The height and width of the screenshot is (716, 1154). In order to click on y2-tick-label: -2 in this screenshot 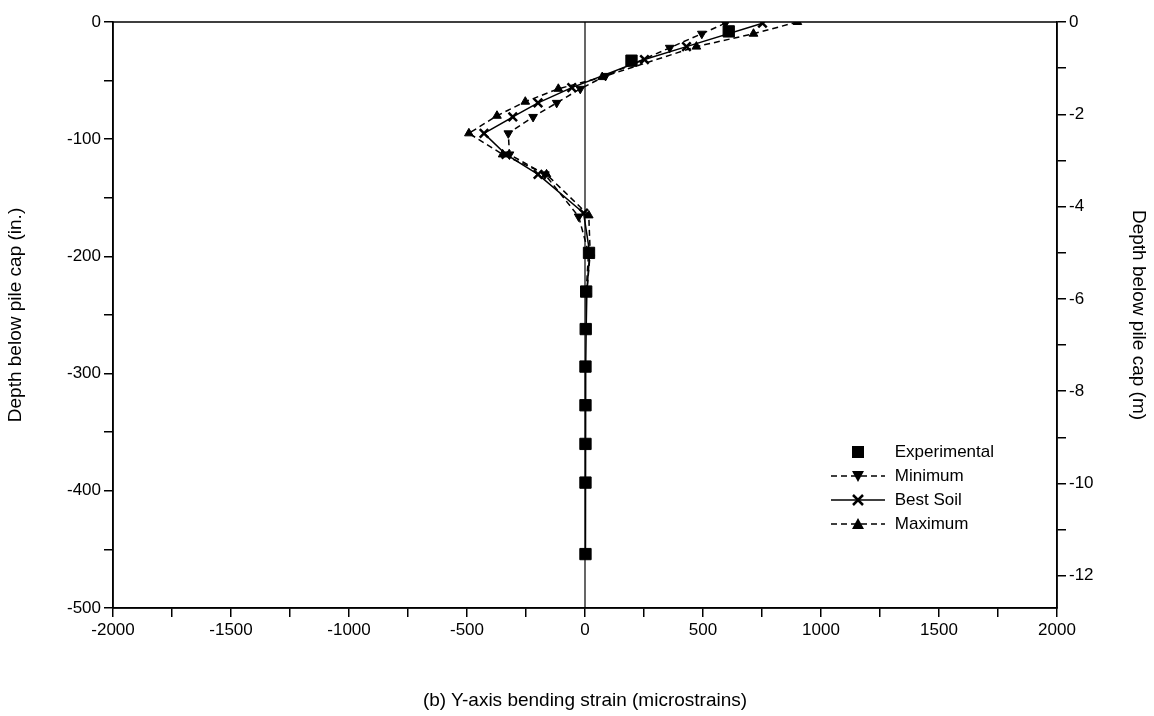, I will do `click(1077, 113)`.